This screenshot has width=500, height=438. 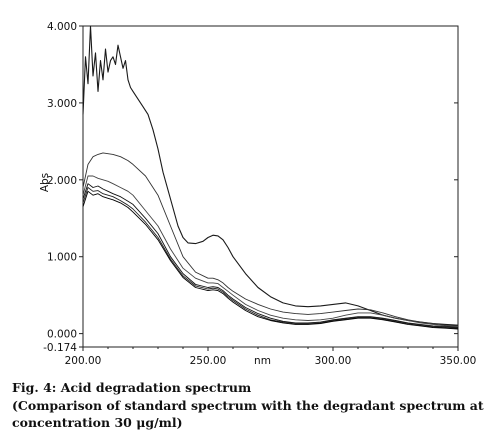 What do you see at coordinates (60, 348) in the screenshot?
I see `y-tick-label: -0.174` at bounding box center [60, 348].